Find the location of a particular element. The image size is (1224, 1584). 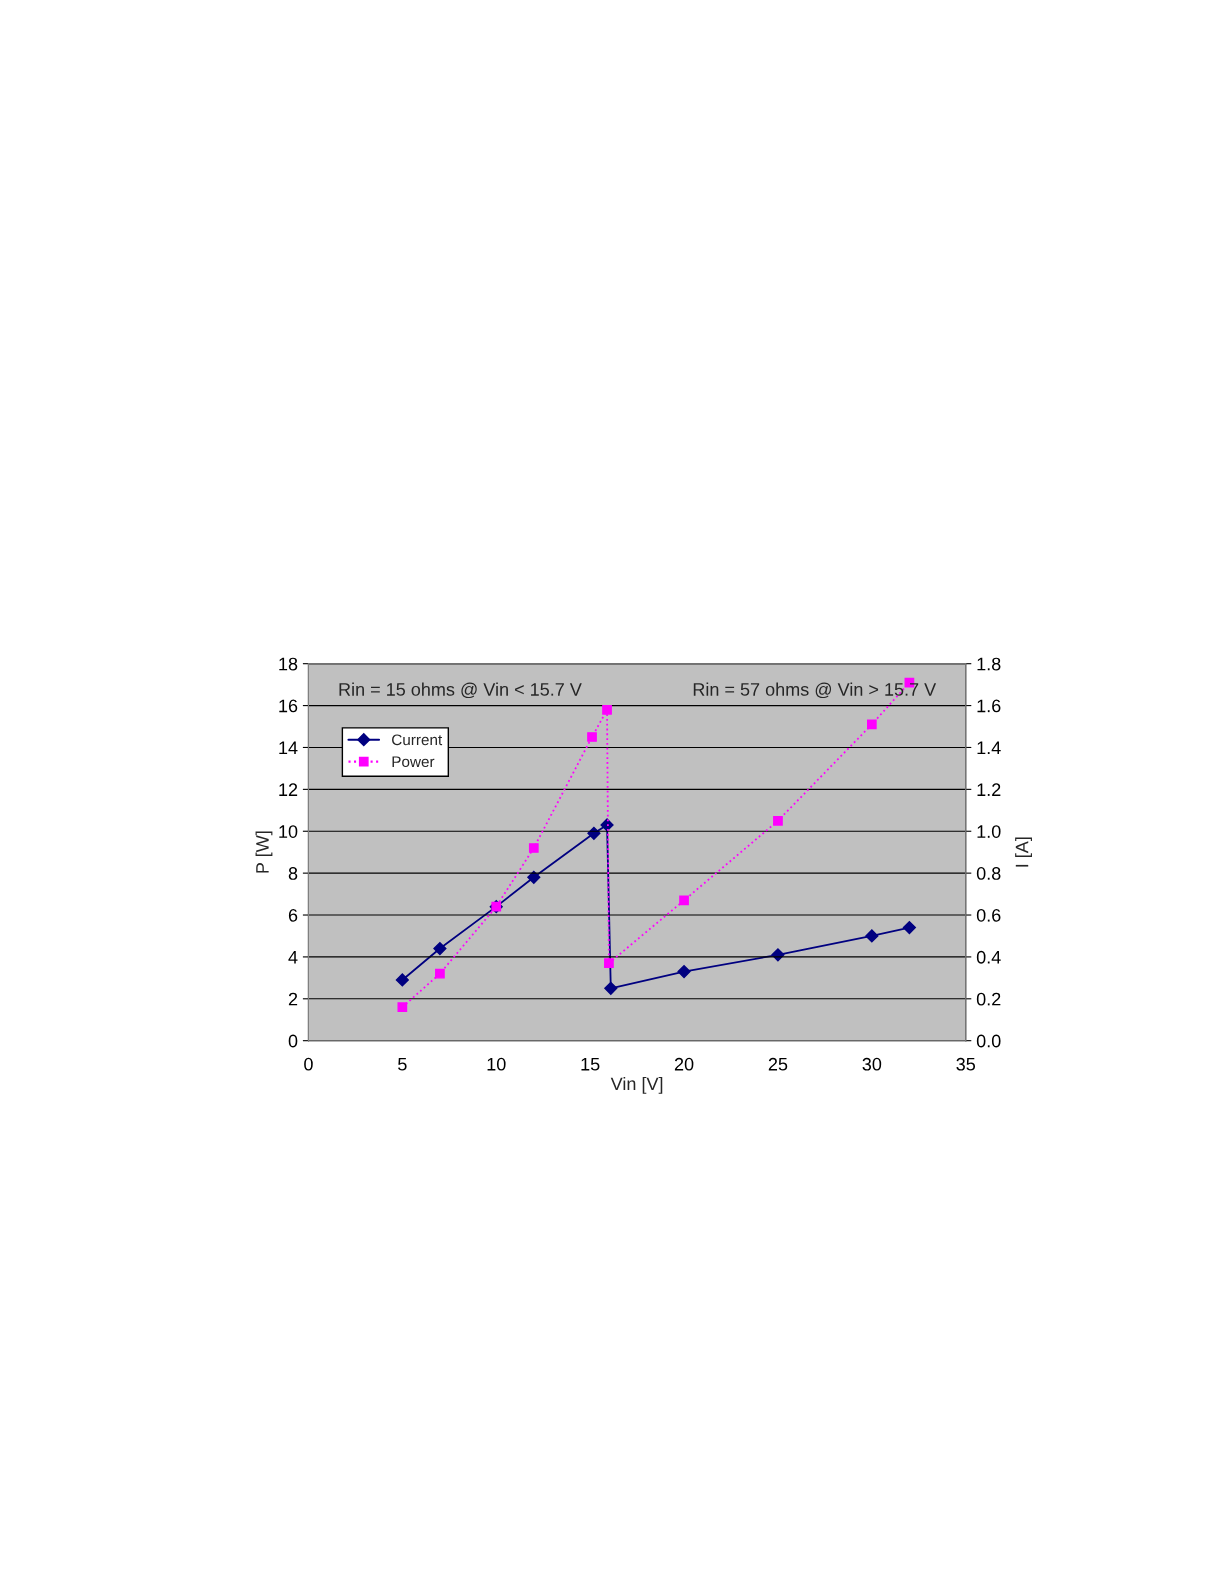

y-tick-label: 0 is located at coordinates (293, 1041).